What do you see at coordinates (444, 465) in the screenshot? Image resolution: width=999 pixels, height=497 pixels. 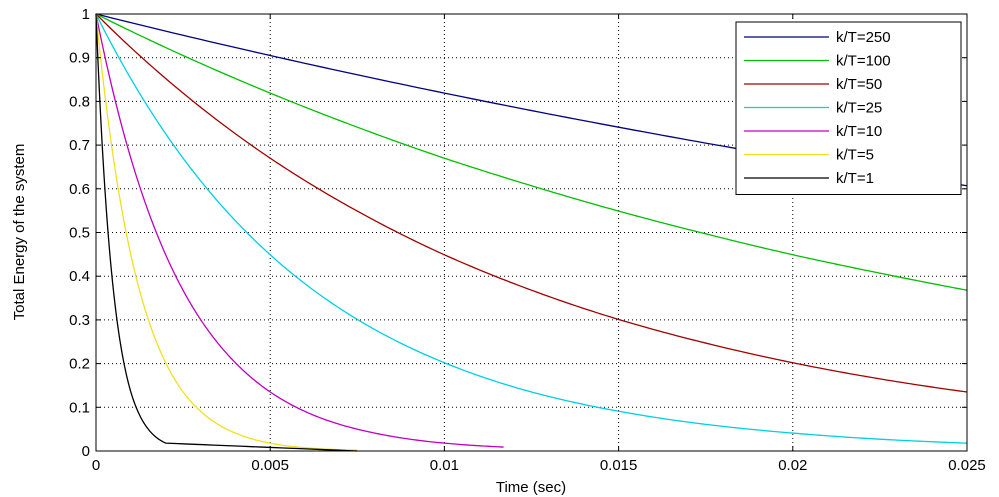 I see `x-tick-label: 0.01` at bounding box center [444, 465].